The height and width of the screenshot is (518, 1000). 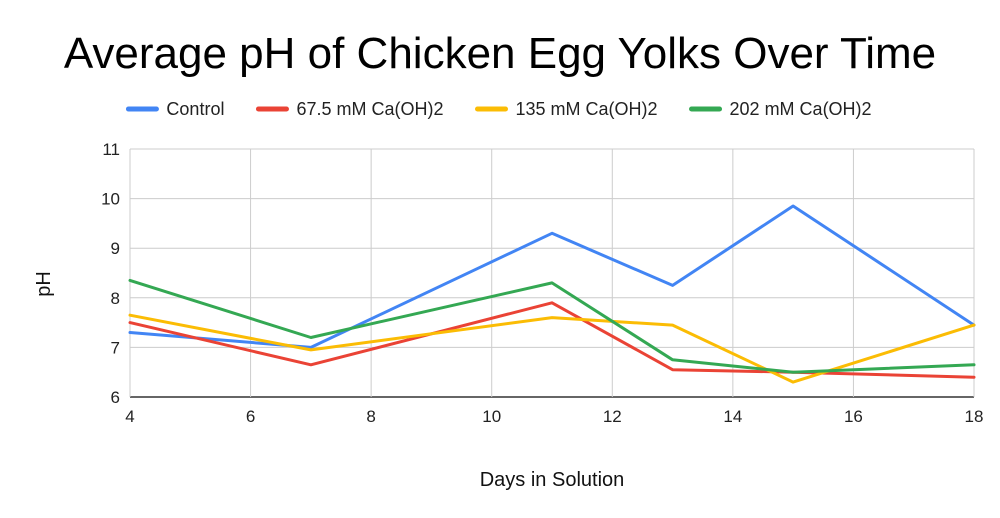 I want to click on legend-label: 67.5 mM Ca(OH)2, so click(x=369, y=109).